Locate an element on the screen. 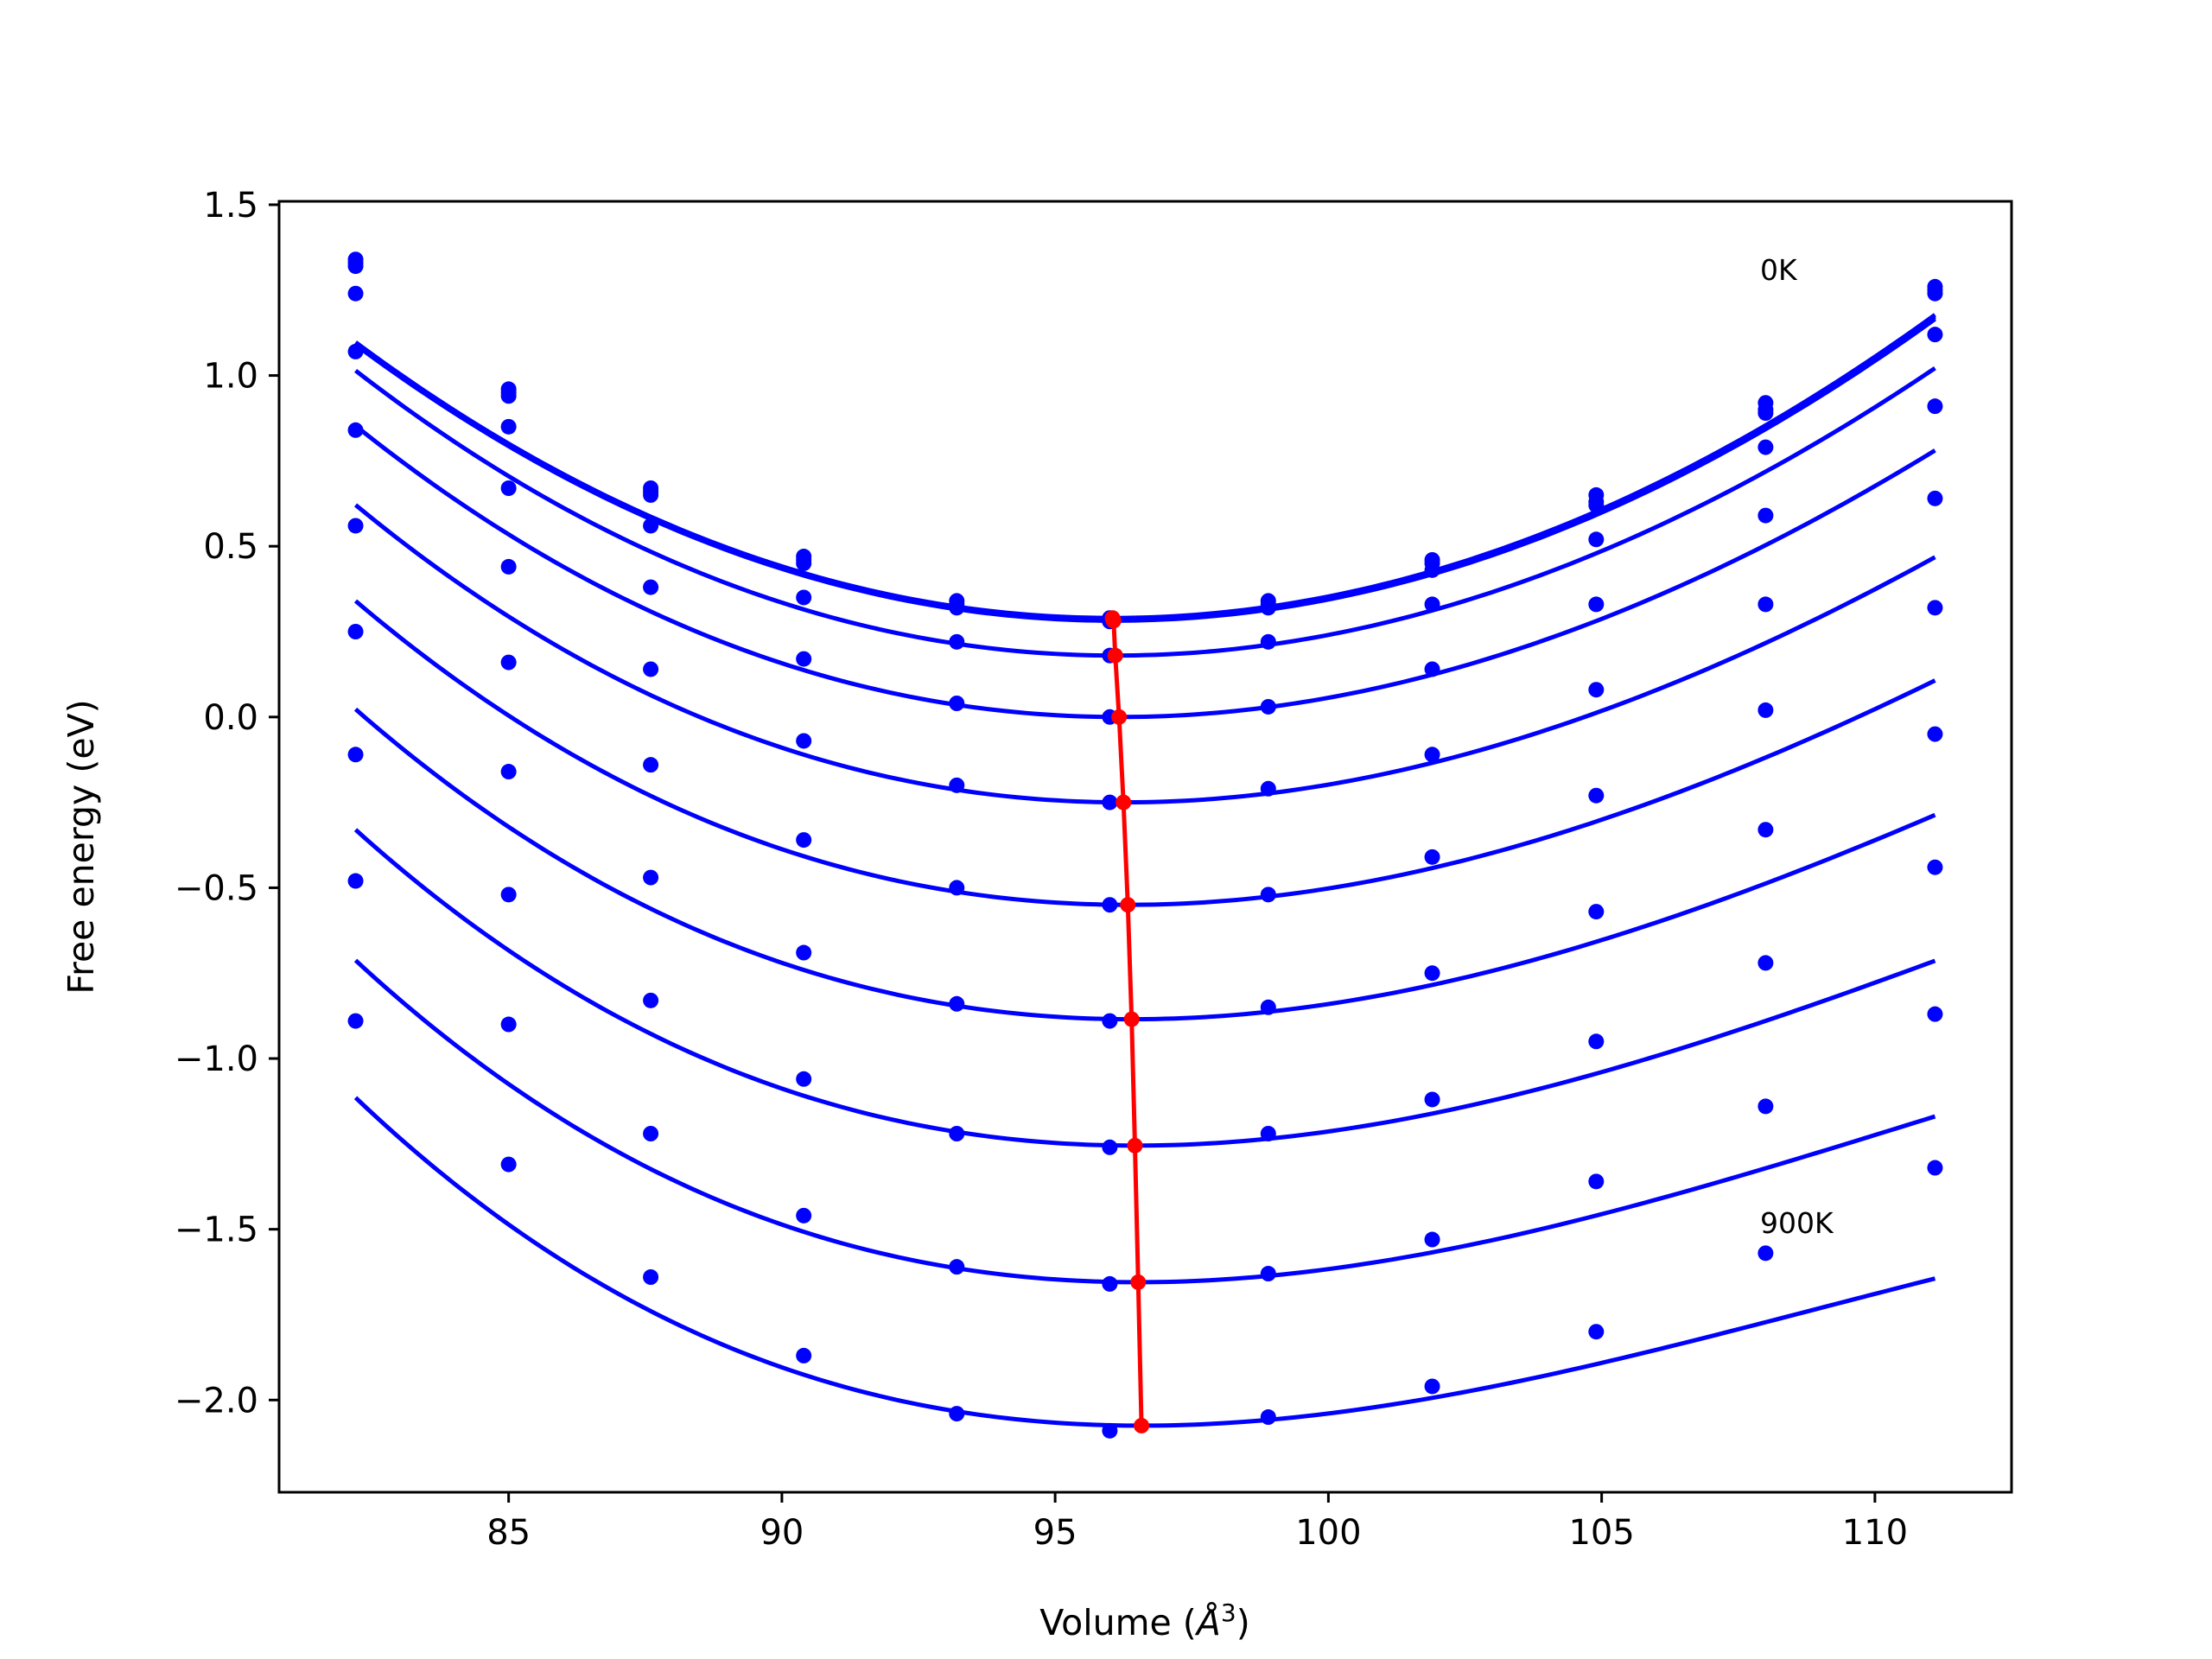  y-tick-label-5: −1.0 is located at coordinates (216, 1059).